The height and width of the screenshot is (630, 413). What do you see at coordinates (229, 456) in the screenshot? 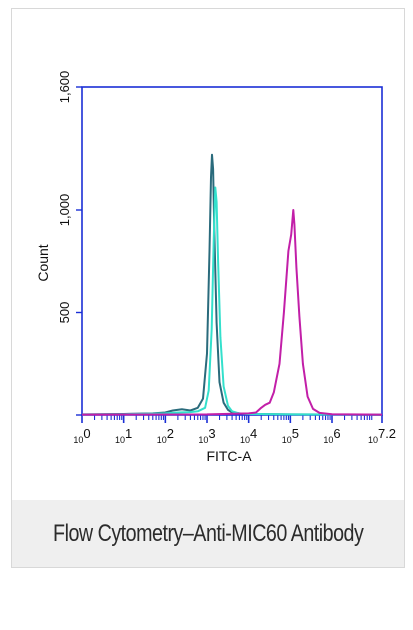
I see `x-axis-label: FITC-A` at bounding box center [229, 456].